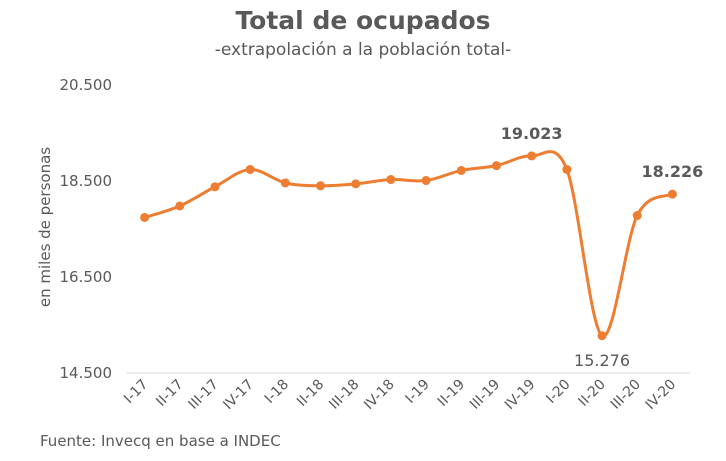 This screenshot has height=461, width=726. What do you see at coordinates (558, 392) in the screenshot?
I see `x-tick-label: I-20` at bounding box center [558, 392].